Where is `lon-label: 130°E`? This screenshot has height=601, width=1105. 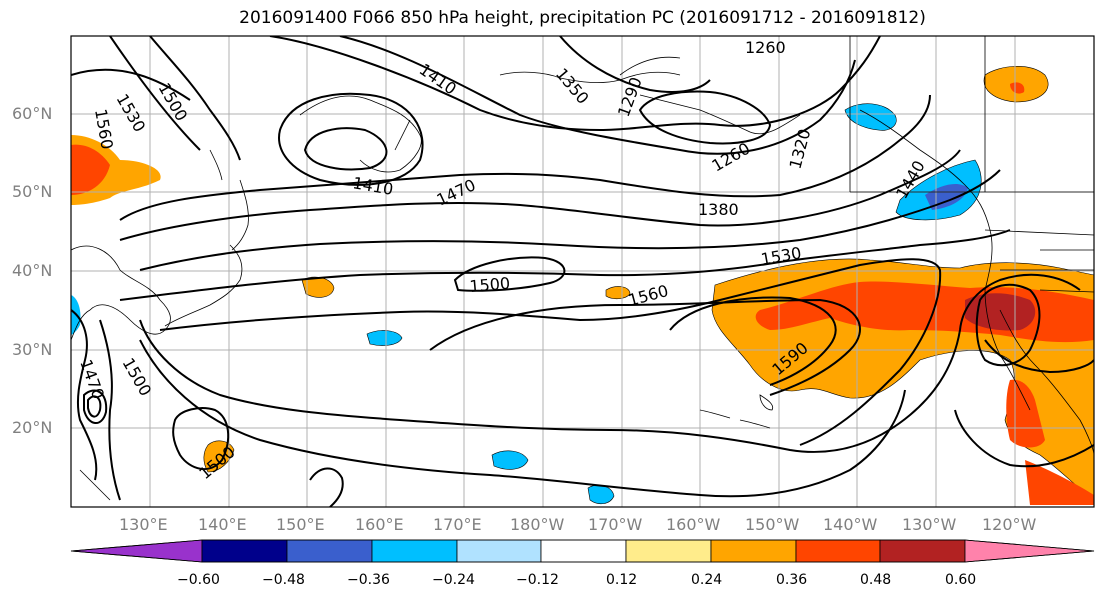 lon-label: 130°E is located at coordinates (143, 524).